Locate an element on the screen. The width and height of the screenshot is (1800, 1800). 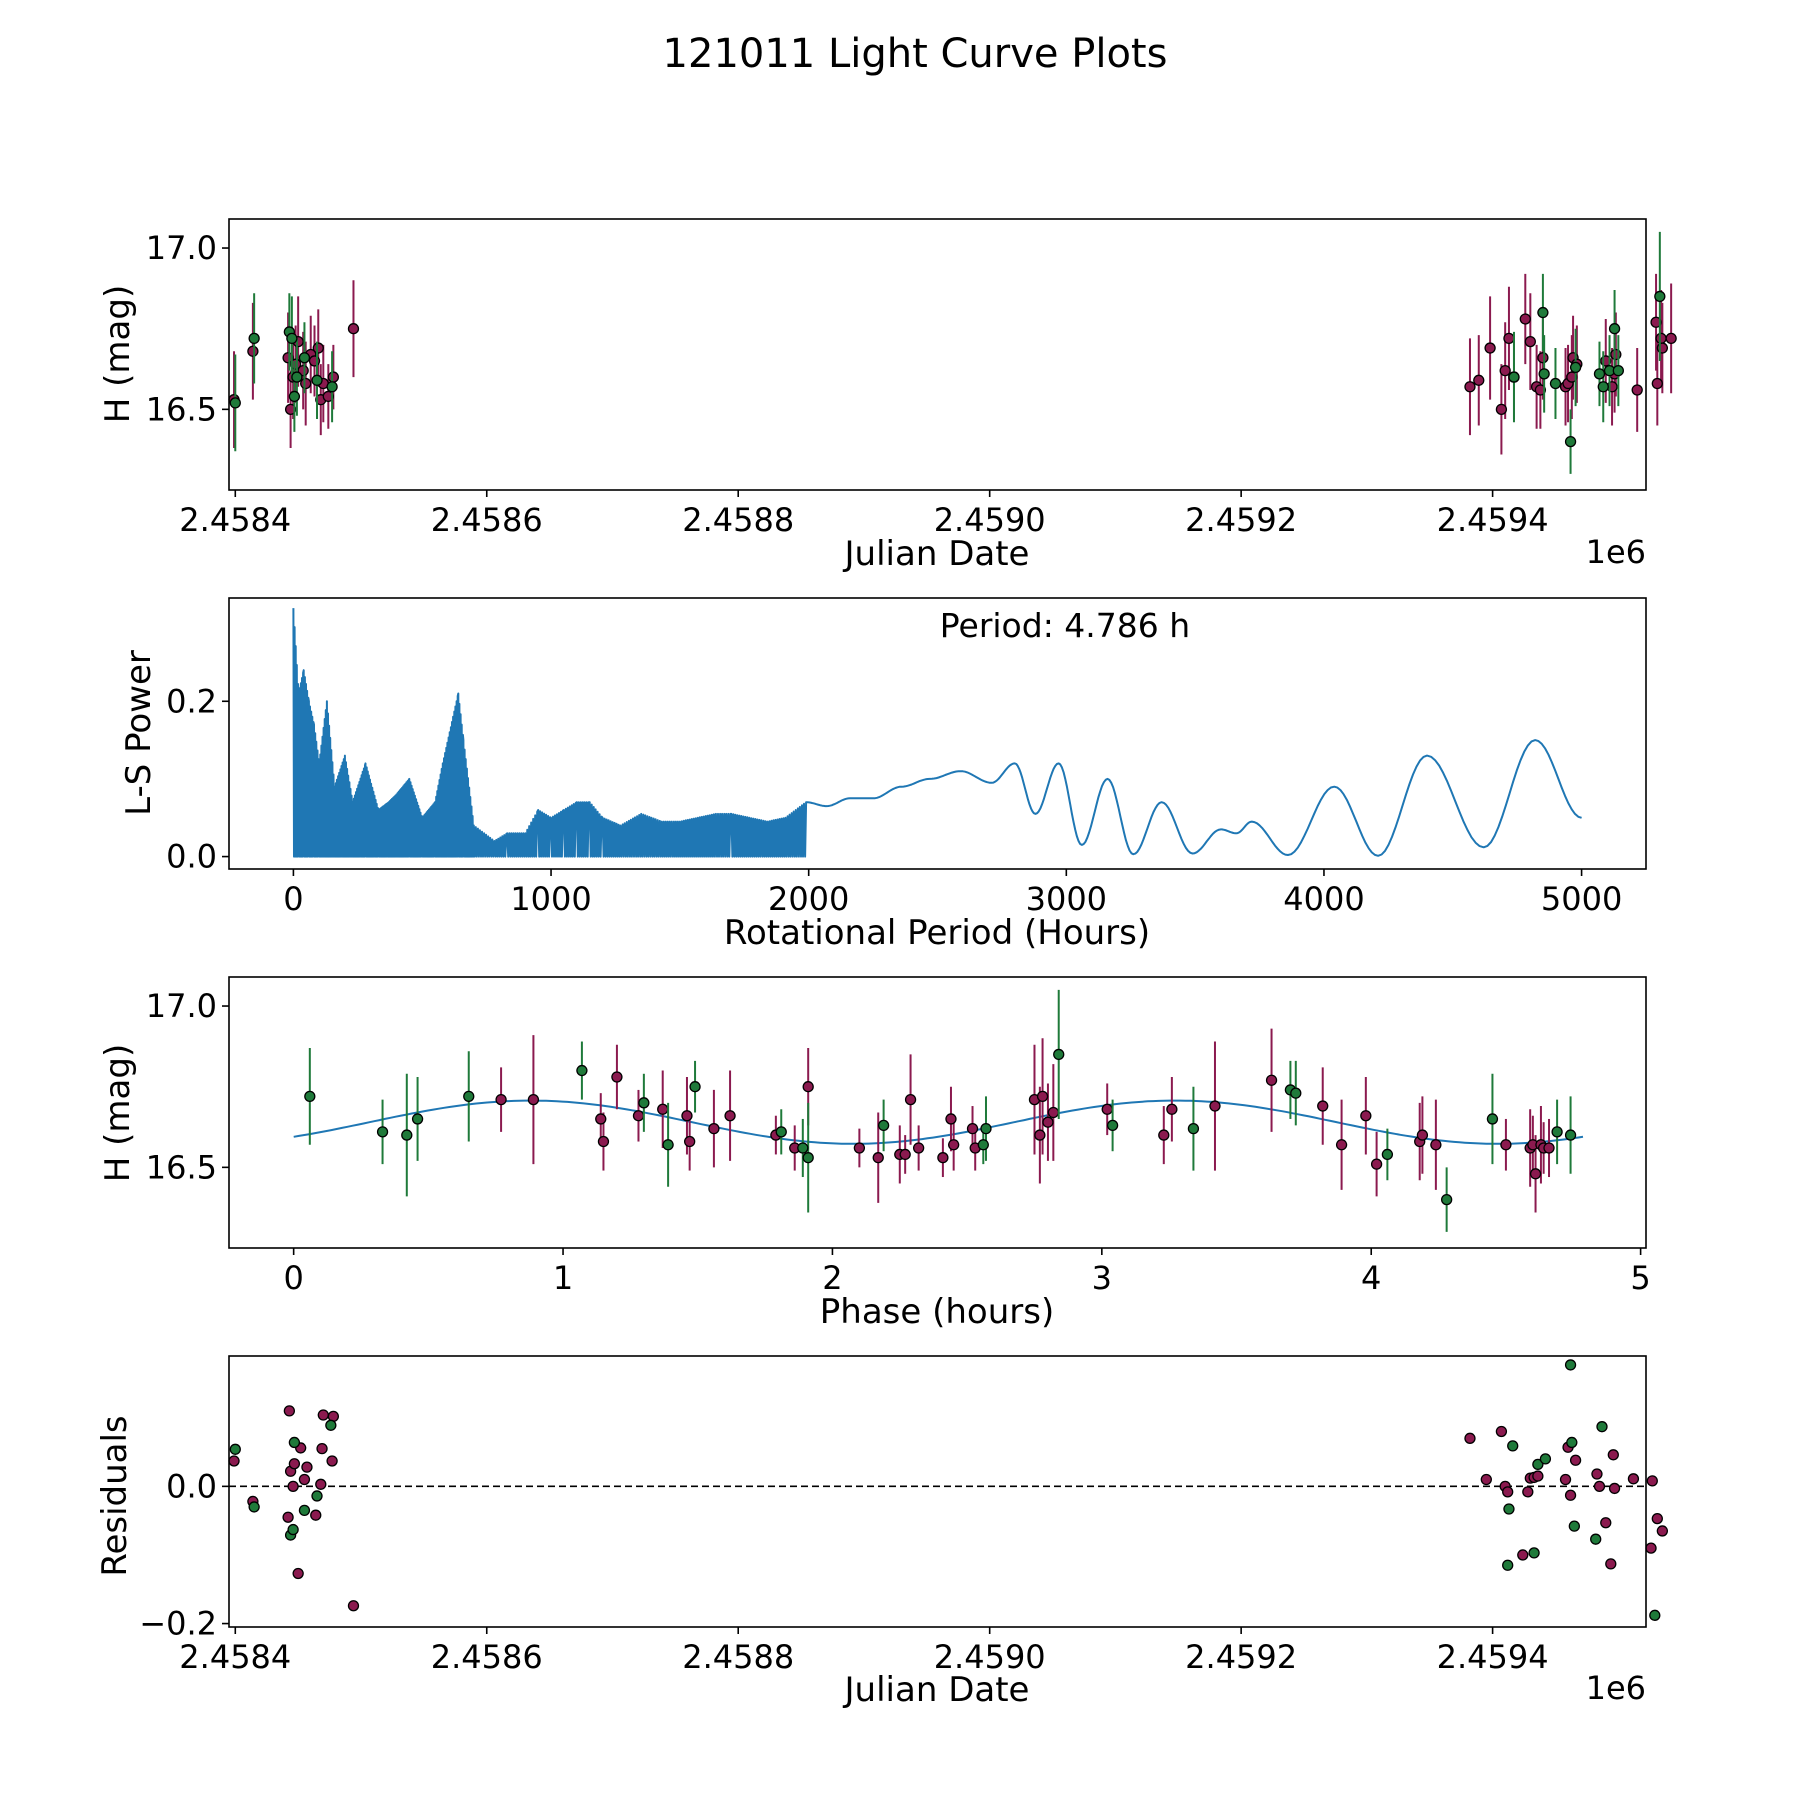
periodogram-frame is located at coordinates (937, 733).